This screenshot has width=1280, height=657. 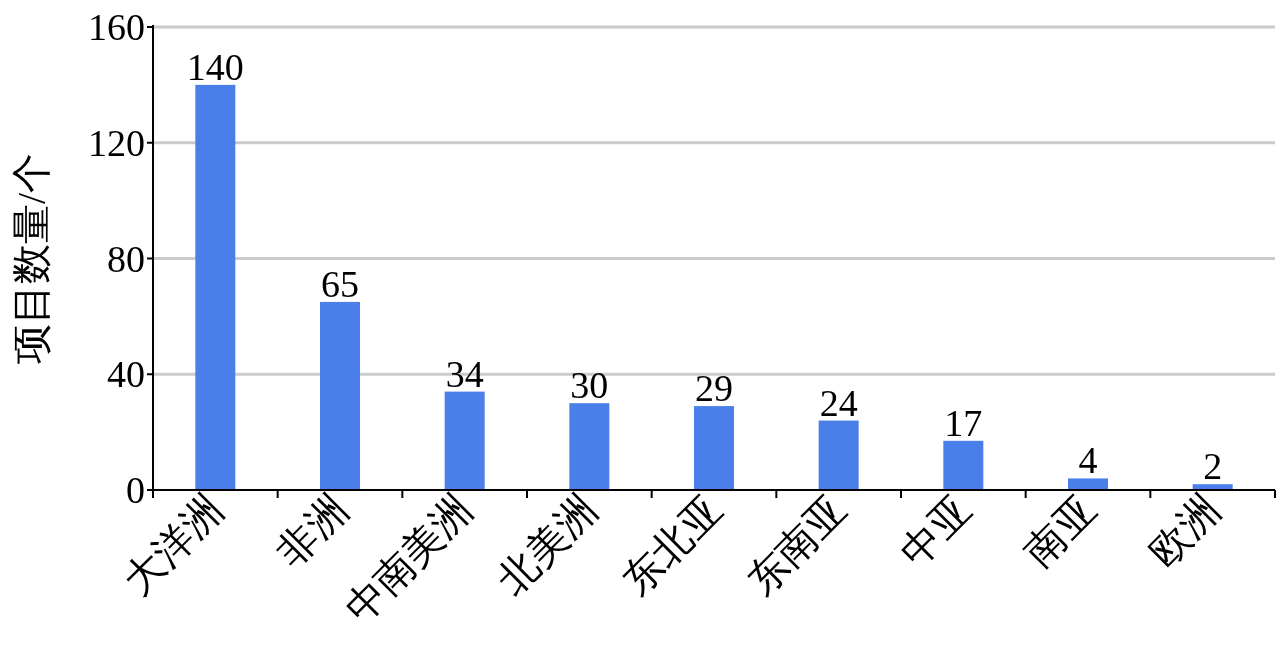 What do you see at coordinates (126, 258) in the screenshot?
I see `y-tick-label: 80` at bounding box center [126, 258].